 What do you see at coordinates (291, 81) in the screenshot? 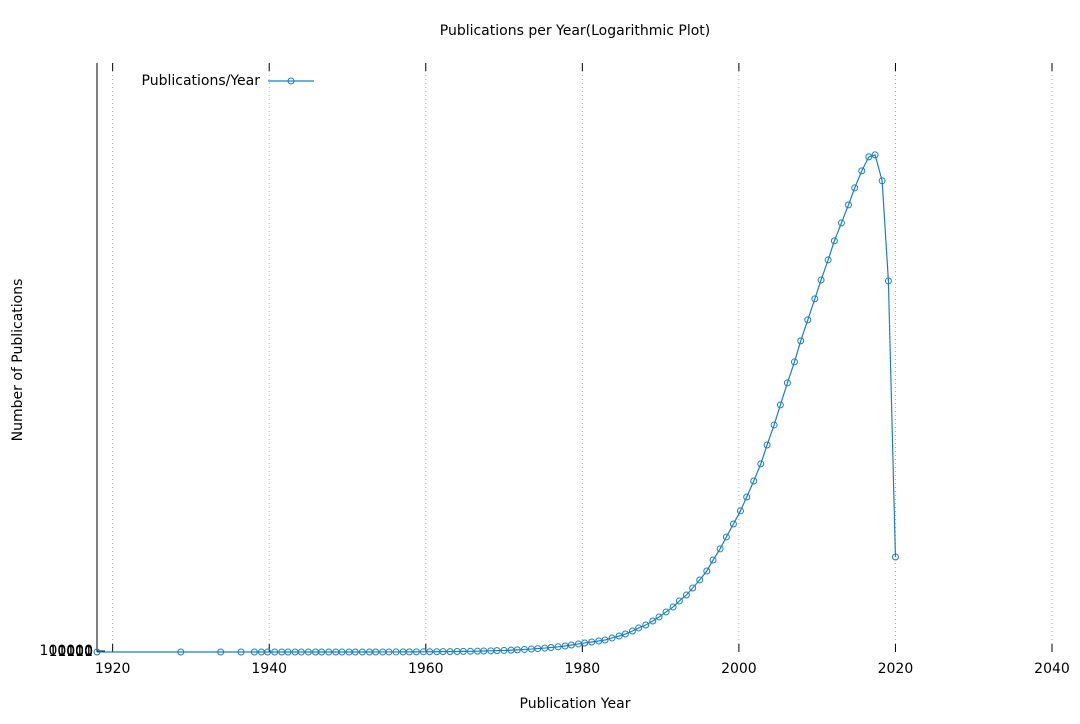
I see `legend-marker` at bounding box center [291, 81].